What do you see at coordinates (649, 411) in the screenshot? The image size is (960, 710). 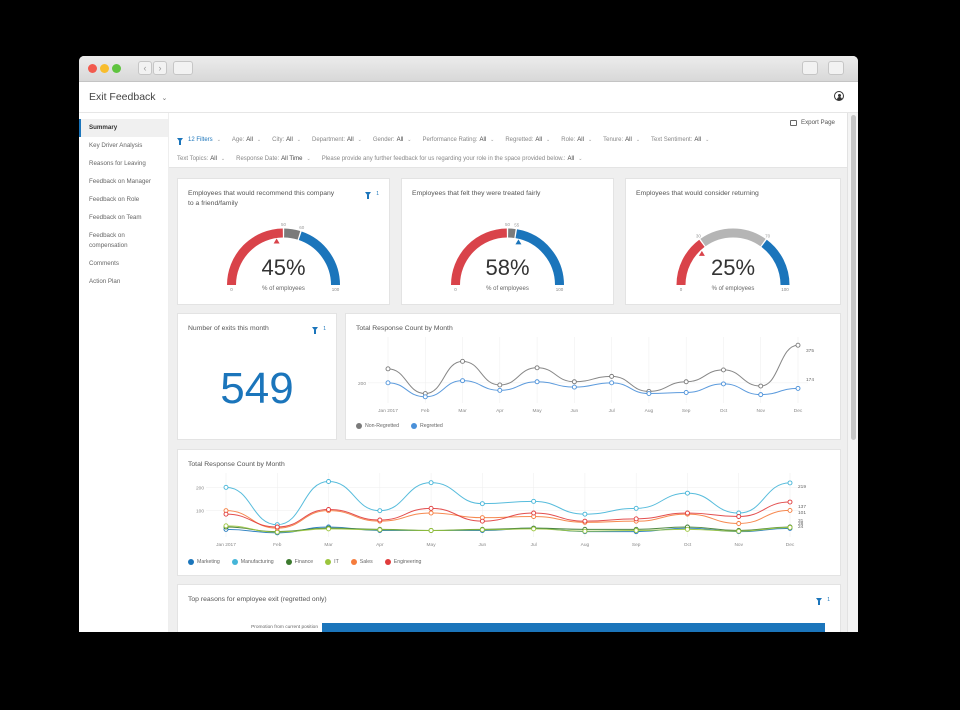 I see `svg-text: Aug` at bounding box center [649, 411].